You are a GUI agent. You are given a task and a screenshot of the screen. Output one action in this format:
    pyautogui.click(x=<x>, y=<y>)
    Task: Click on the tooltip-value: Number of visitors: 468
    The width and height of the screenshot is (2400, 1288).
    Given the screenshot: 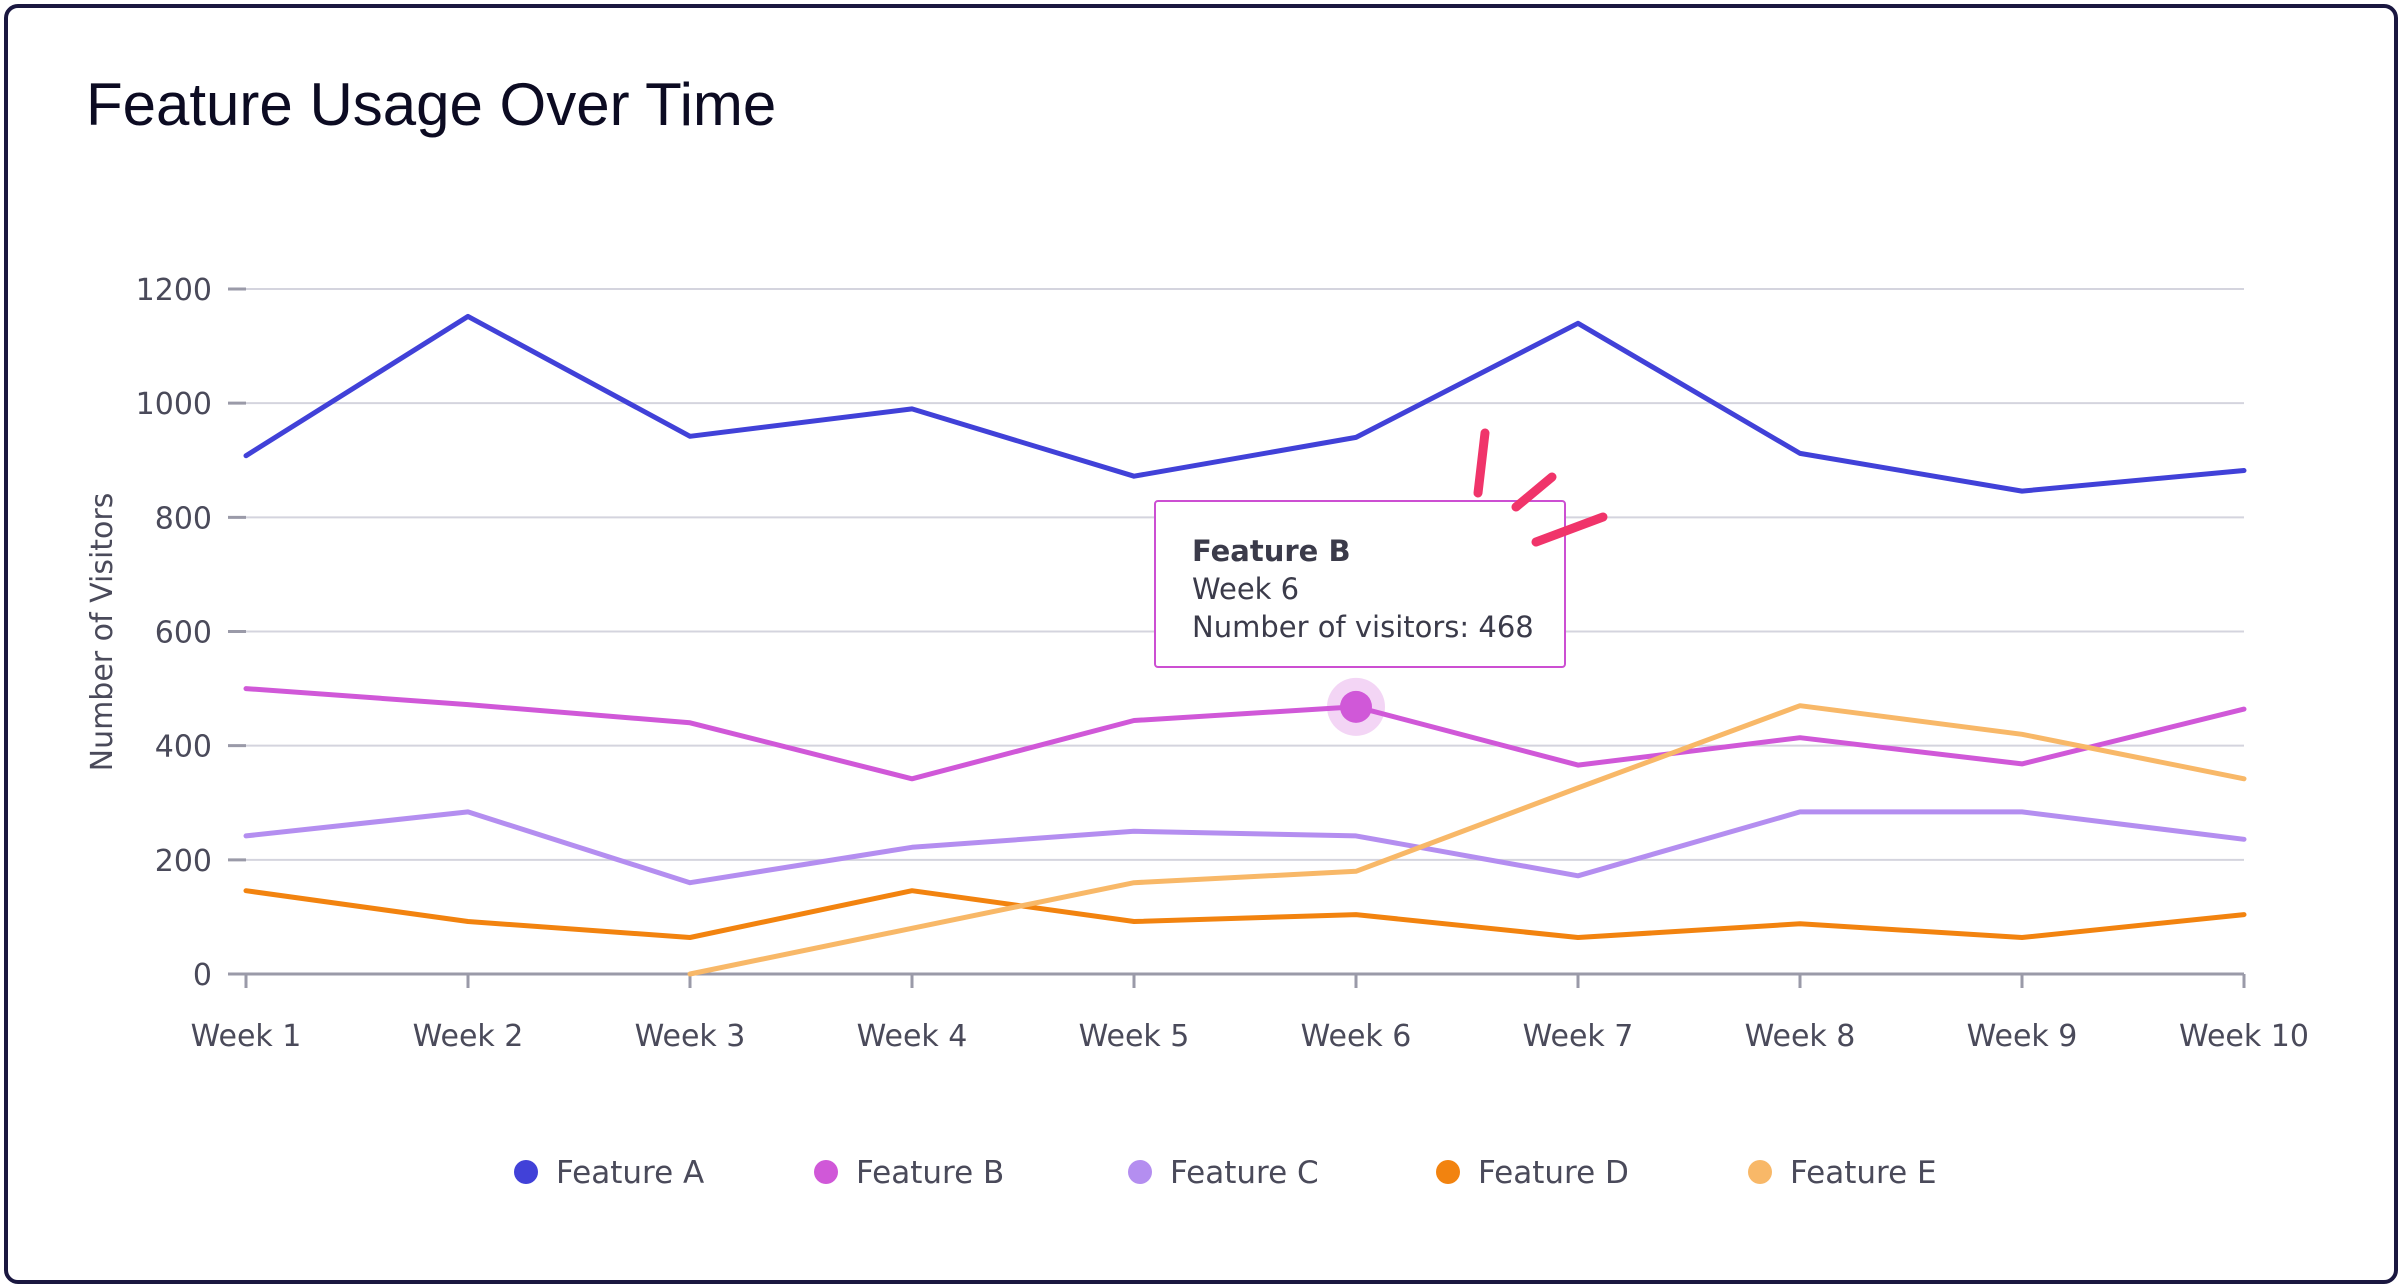 What is the action you would take?
    pyautogui.click(x=1363, y=627)
    